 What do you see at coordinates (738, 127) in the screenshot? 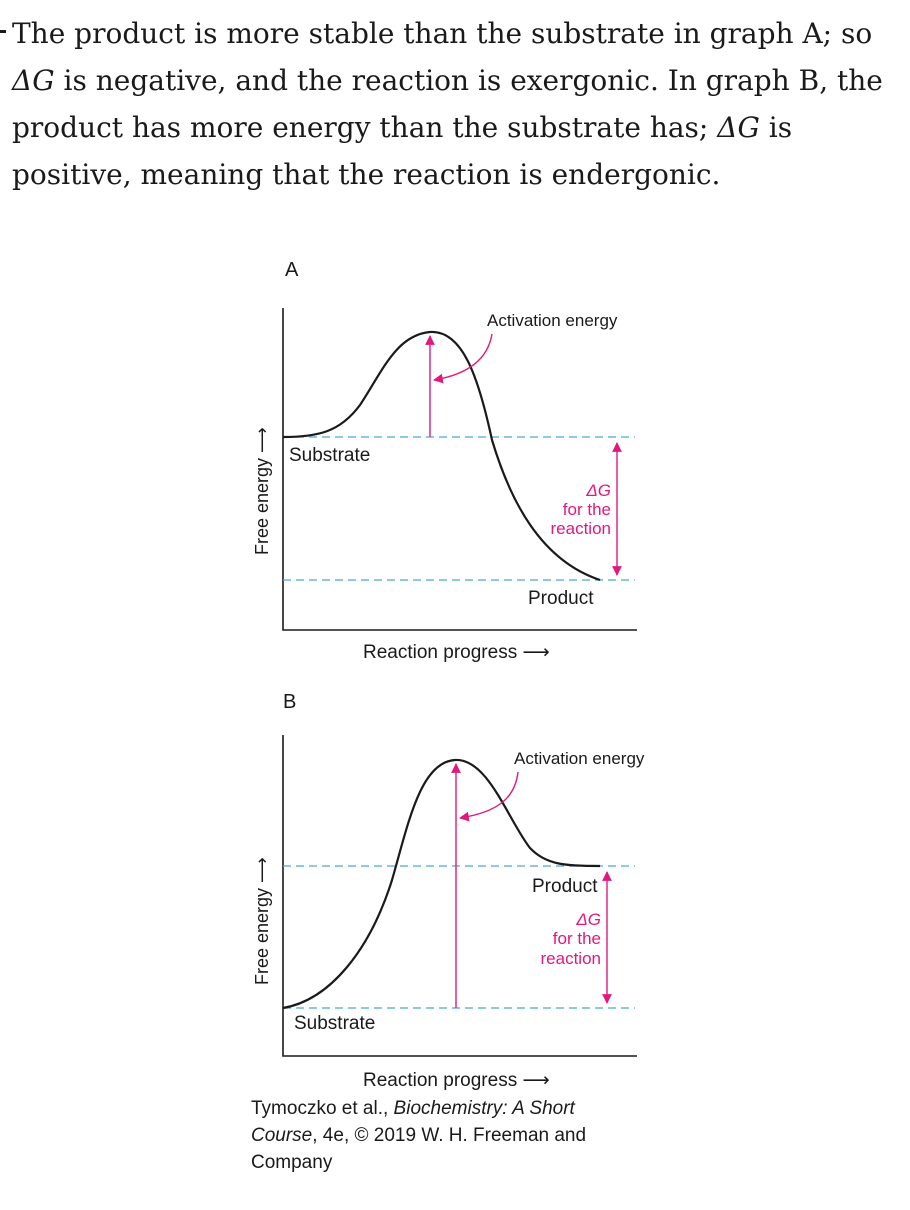
I see `delta-g-symbol-2: ΔG` at bounding box center [738, 127].